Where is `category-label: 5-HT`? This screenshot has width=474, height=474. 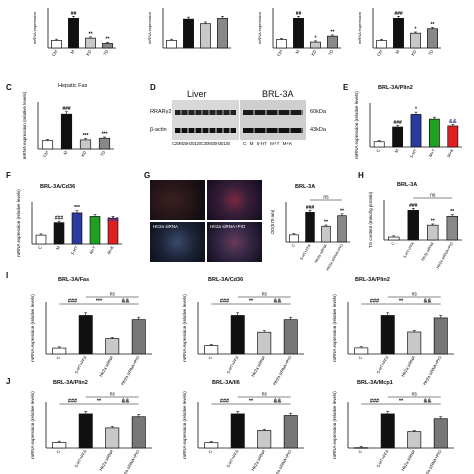
category-label: 5-HT is located at coordinates (74, 250).